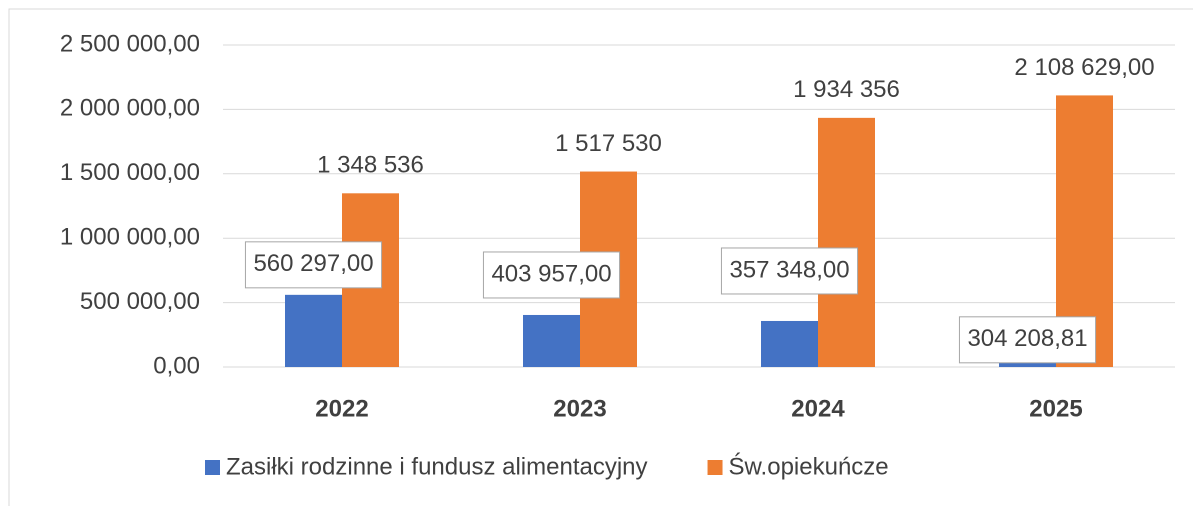 The width and height of the screenshot is (1193, 506). What do you see at coordinates (370, 165) in the screenshot?
I see `data-label: 1 348 536` at bounding box center [370, 165].